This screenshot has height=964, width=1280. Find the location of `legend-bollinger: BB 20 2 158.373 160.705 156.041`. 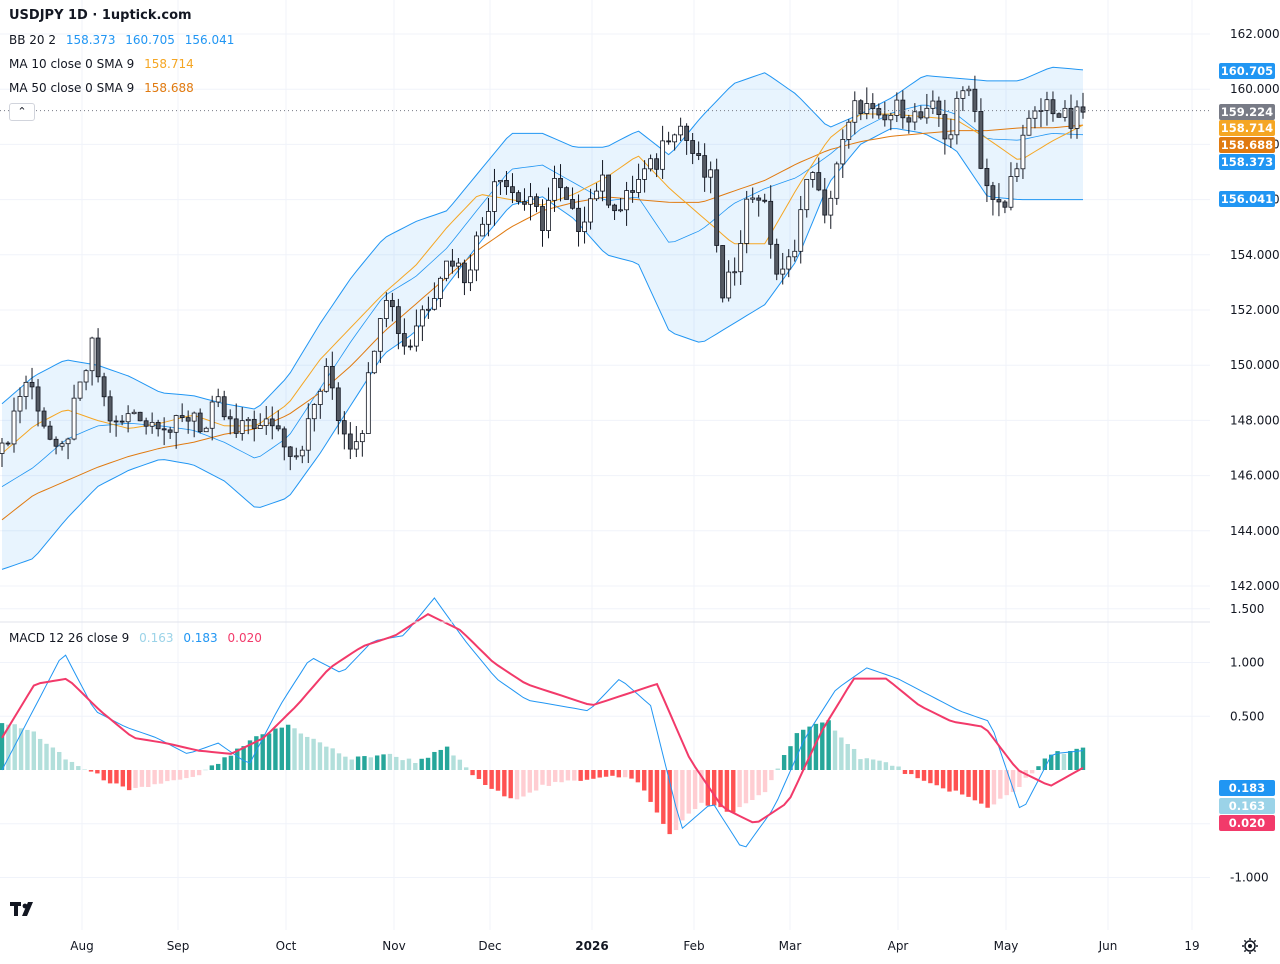

legend-bollinger: BB 20 2 158.373 160.705 156.041 is located at coordinates (124, 40).